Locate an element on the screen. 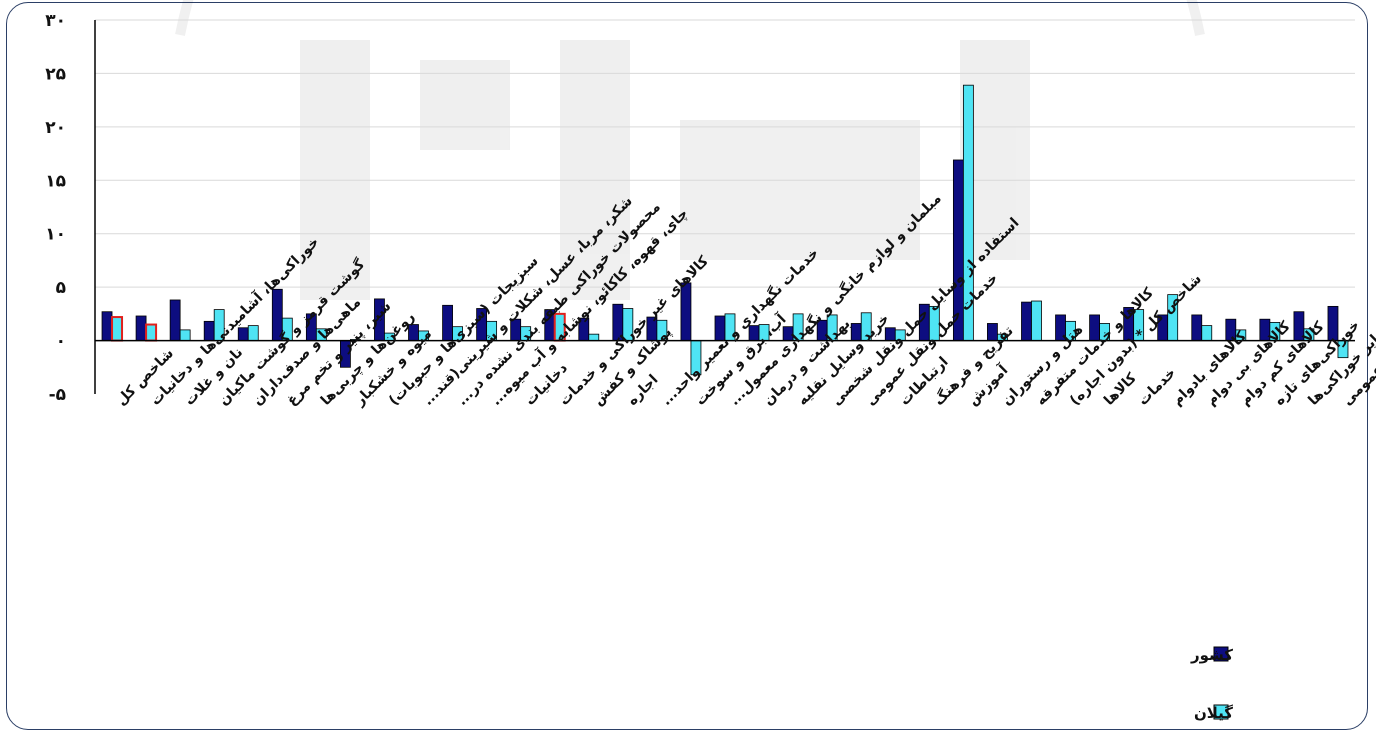 This screenshot has width=1376, height=735. y-tick-label: ۵ is located at coordinates (61, 288).